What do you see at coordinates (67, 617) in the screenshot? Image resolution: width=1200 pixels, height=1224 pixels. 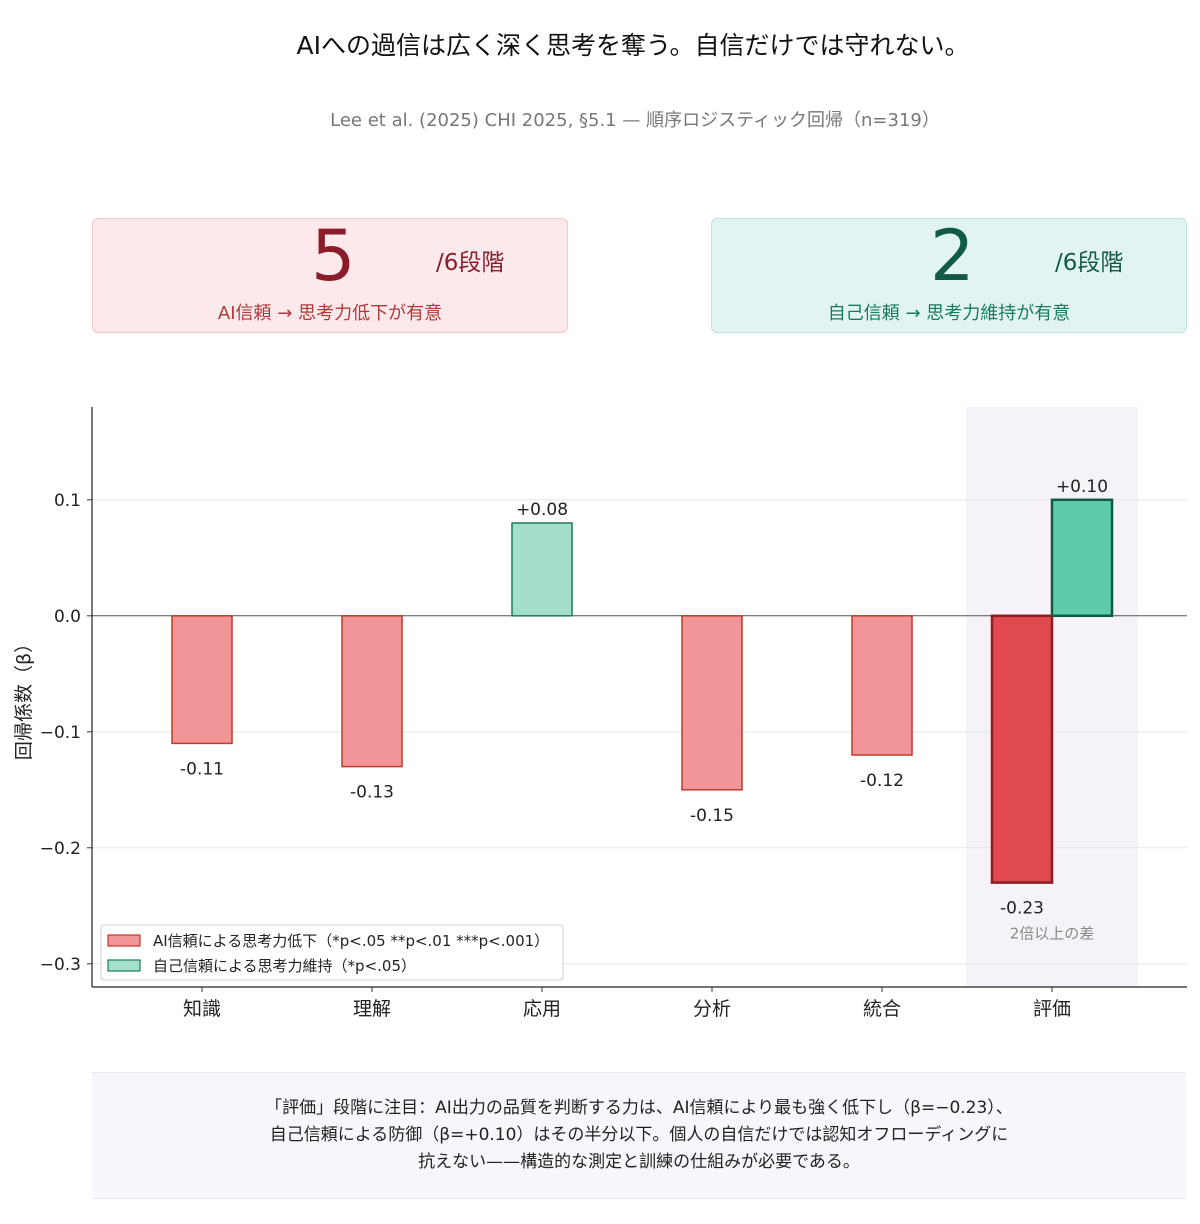 I see `y-tick-label: 0.0` at bounding box center [67, 617].